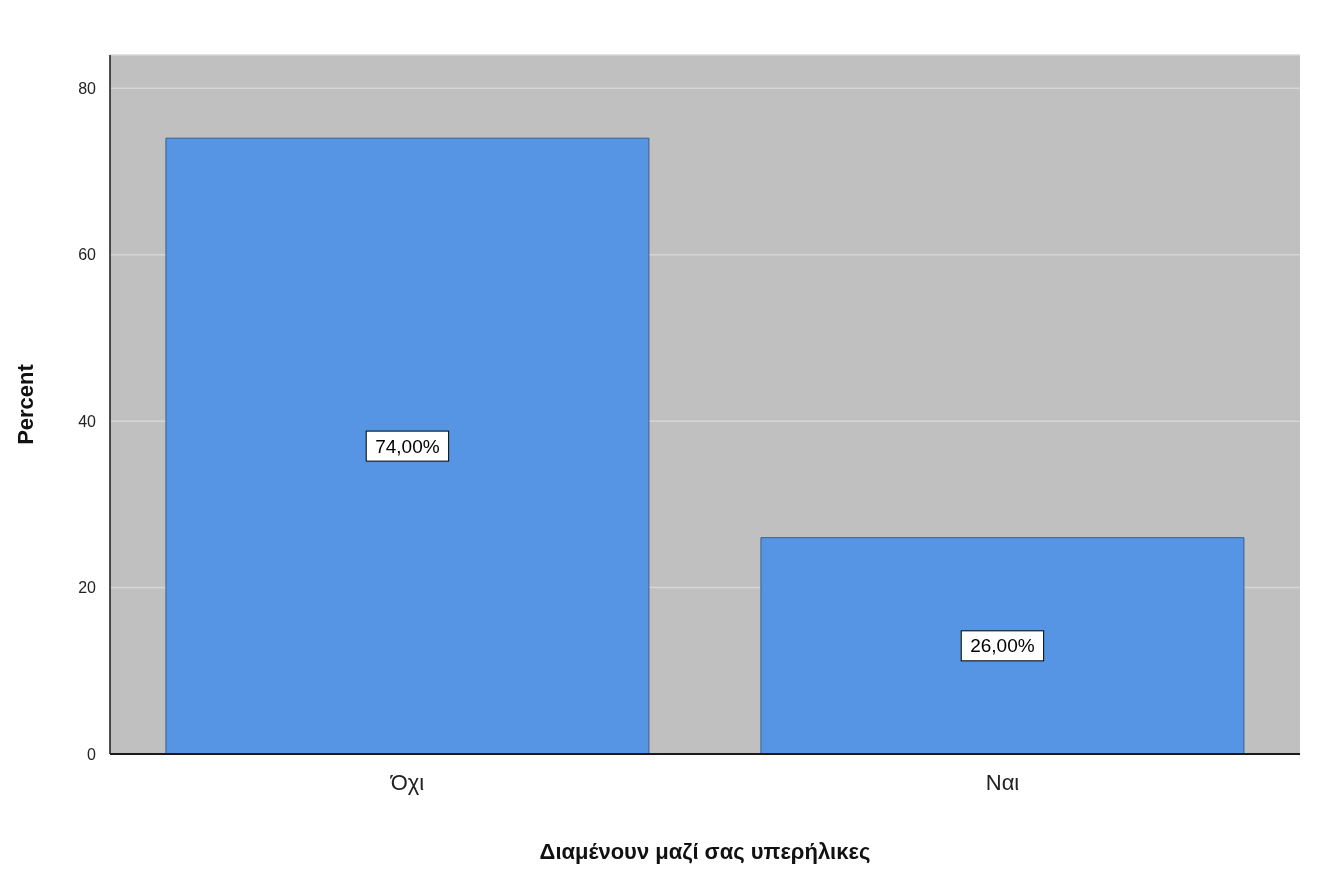 The width and height of the screenshot is (1319, 872). What do you see at coordinates (25, 404) in the screenshot?
I see `y-axis-title: Percent` at bounding box center [25, 404].